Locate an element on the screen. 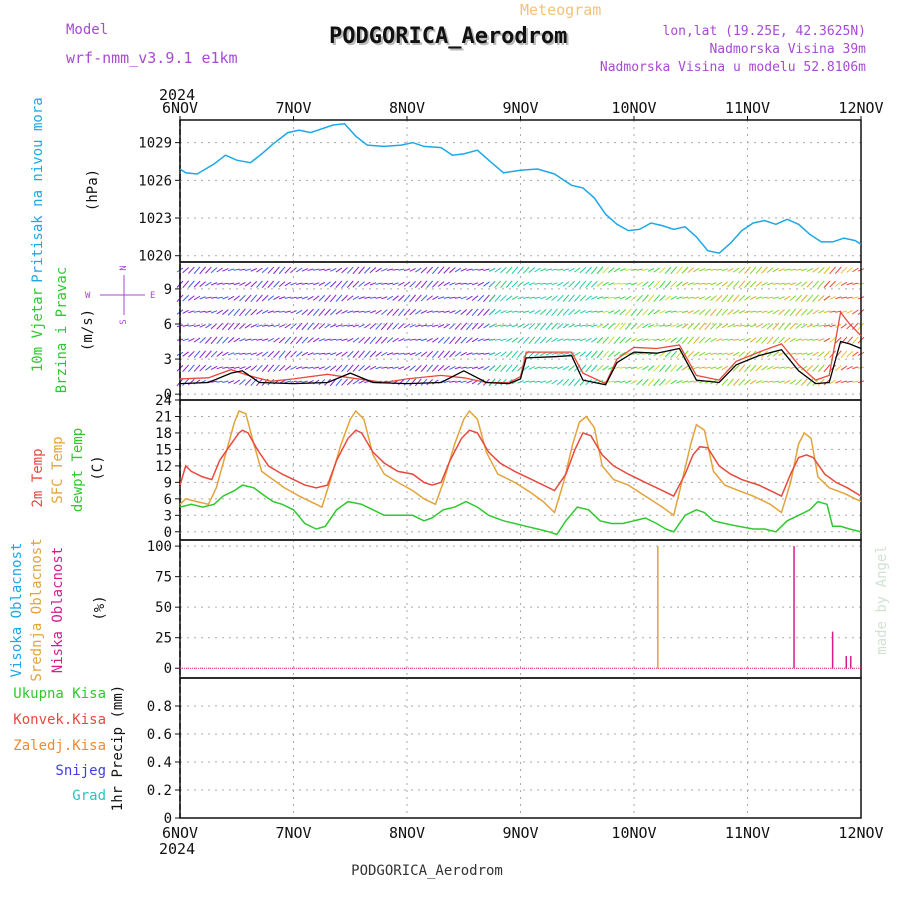  top-tick-label: 7NOV is located at coordinates (293, 108).